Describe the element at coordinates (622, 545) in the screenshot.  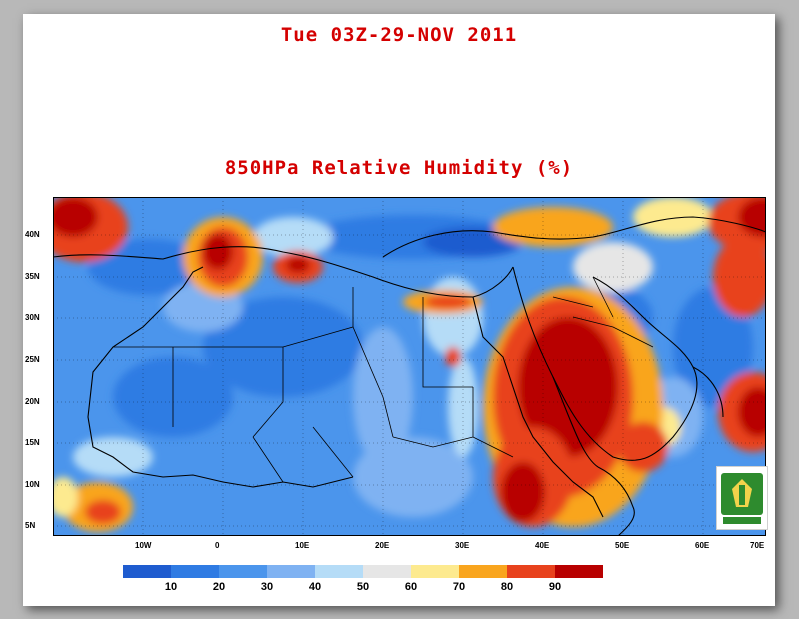
I see `lon-tick-label: 50E` at that location.